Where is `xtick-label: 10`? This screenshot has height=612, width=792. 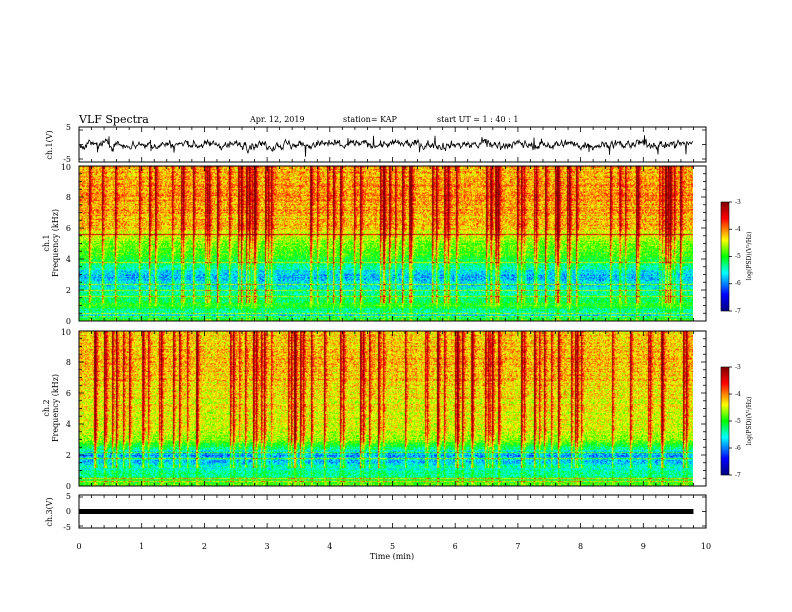 xtick-label: 10 is located at coordinates (706, 546).